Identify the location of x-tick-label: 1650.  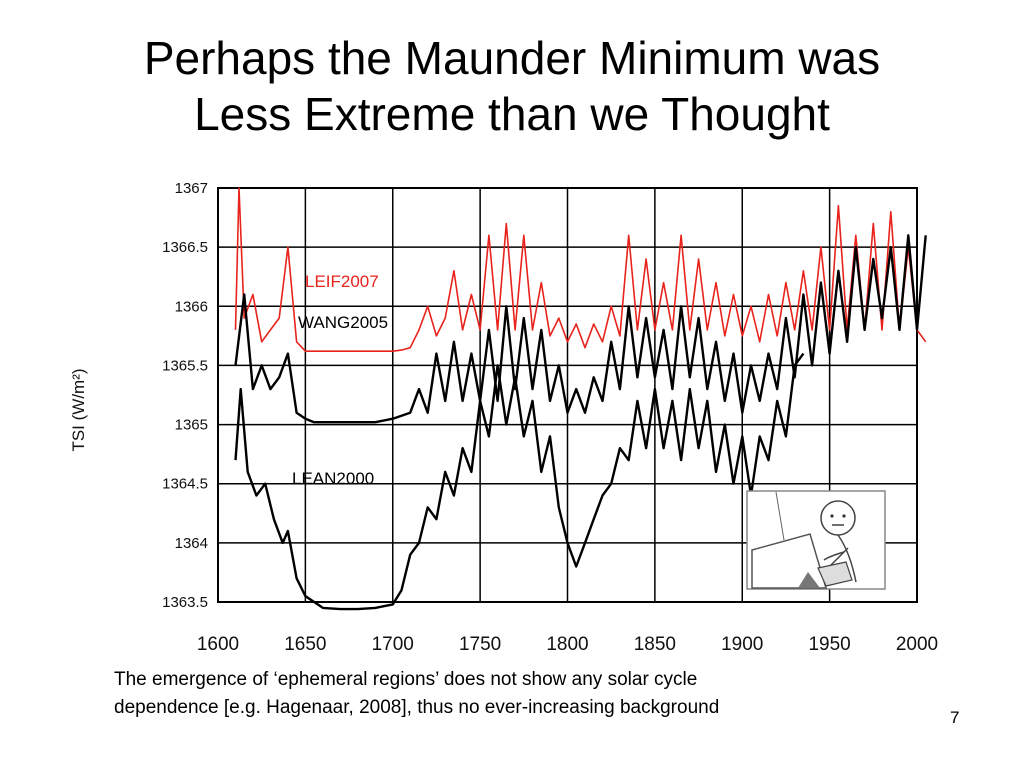
(305, 644).